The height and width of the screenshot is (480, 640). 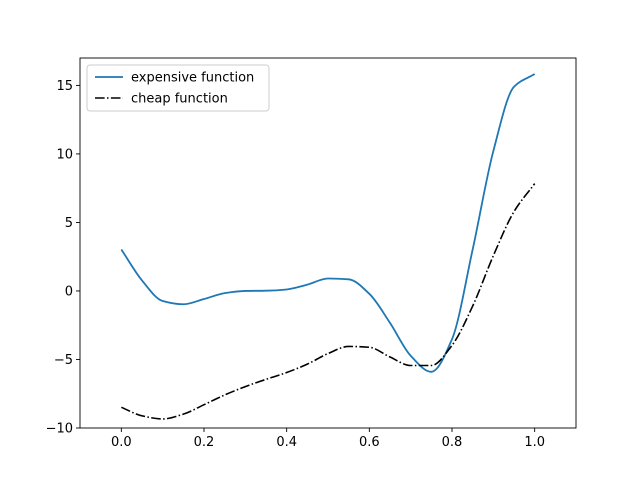 What do you see at coordinates (286, 442) in the screenshot?
I see `x-tick-label: 0.4` at bounding box center [286, 442].